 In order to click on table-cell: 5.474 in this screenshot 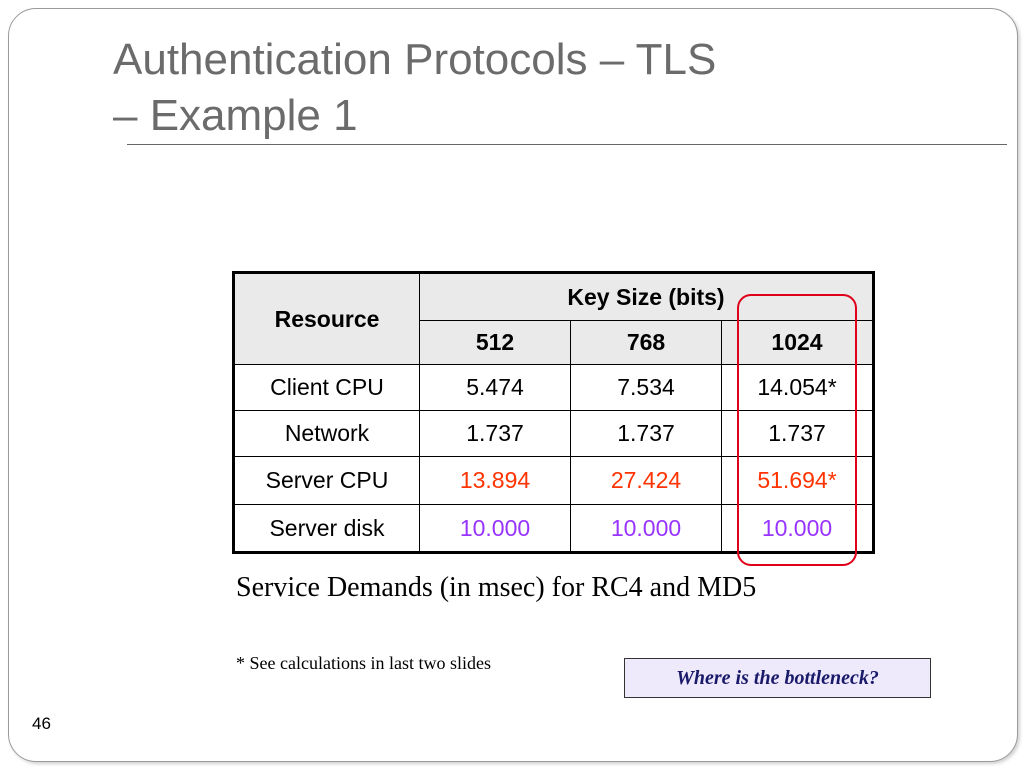, I will do `click(495, 387)`.